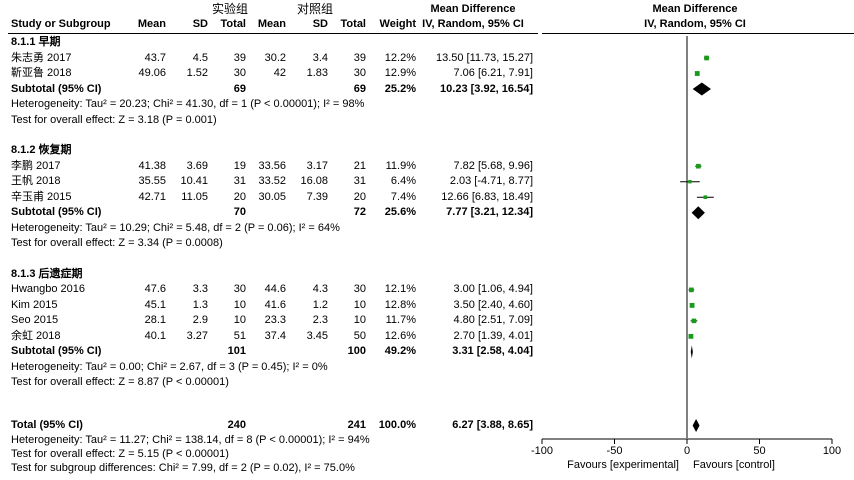  Describe the element at coordinates (356, 425) in the screenshot. I see `total-c-total: 241` at that location.